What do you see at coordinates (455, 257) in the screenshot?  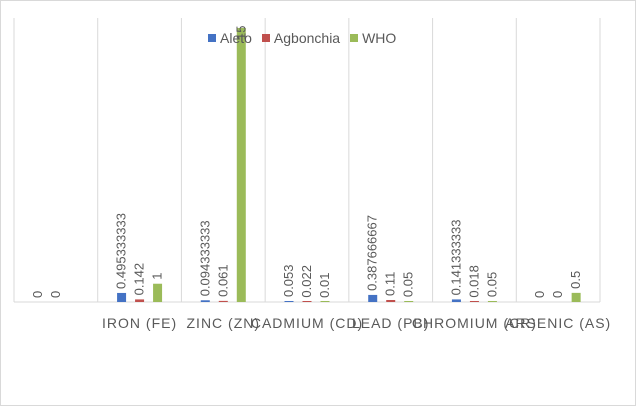 I see `data-label-5-0: 0.141333333` at bounding box center [455, 257].